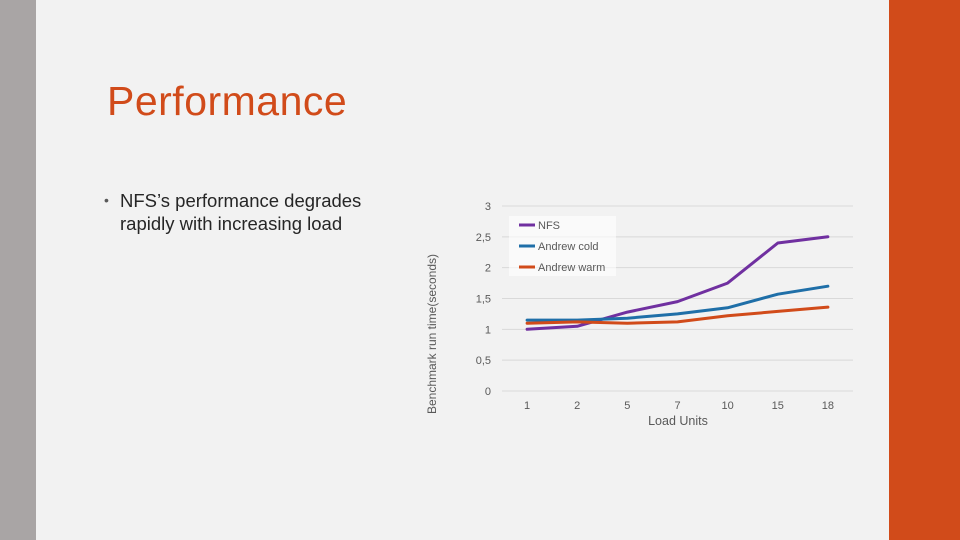  Describe the element at coordinates (488, 330) in the screenshot. I see `y-tick-label: 1` at that location.